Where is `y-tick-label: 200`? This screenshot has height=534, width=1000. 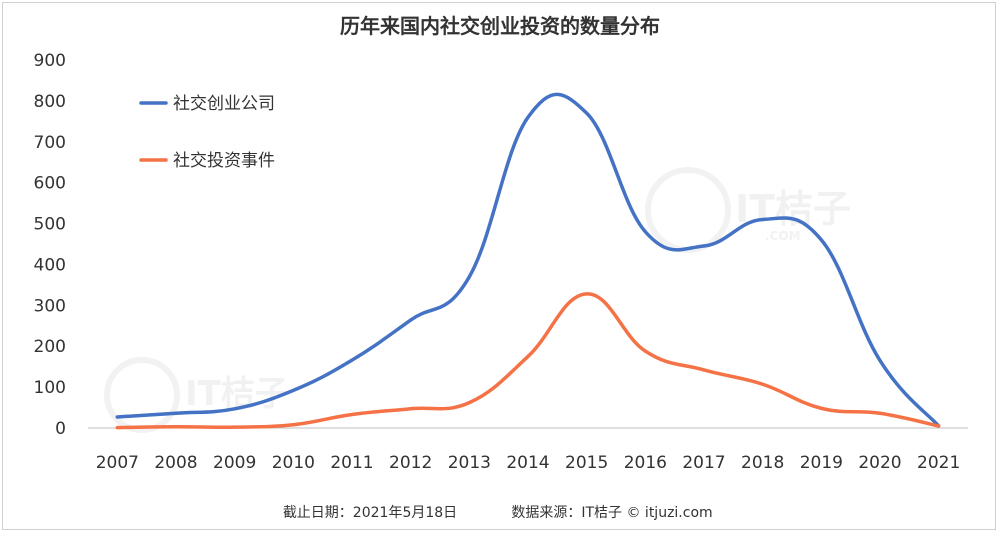
y-tick-label: 200 is located at coordinates (50, 347).